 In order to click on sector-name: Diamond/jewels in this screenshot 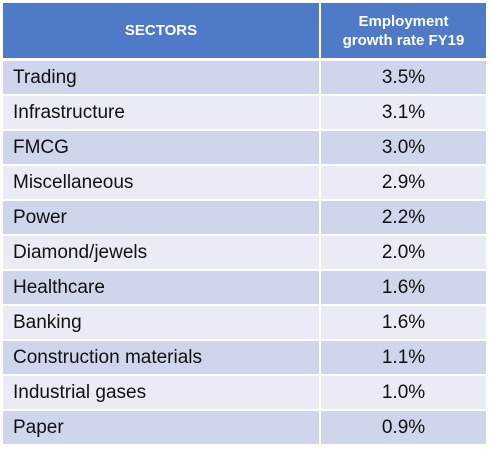, I will do `click(162, 253)`.